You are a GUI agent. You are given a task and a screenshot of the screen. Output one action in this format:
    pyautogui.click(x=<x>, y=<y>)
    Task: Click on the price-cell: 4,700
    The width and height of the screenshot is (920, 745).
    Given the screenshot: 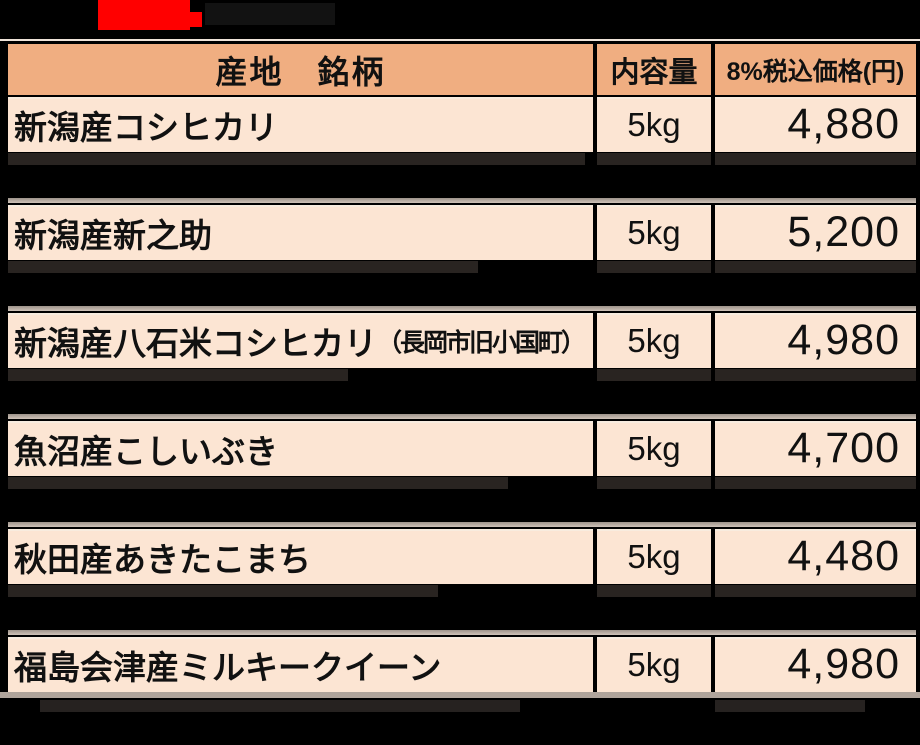 What is the action you would take?
    pyautogui.click(x=815, y=448)
    